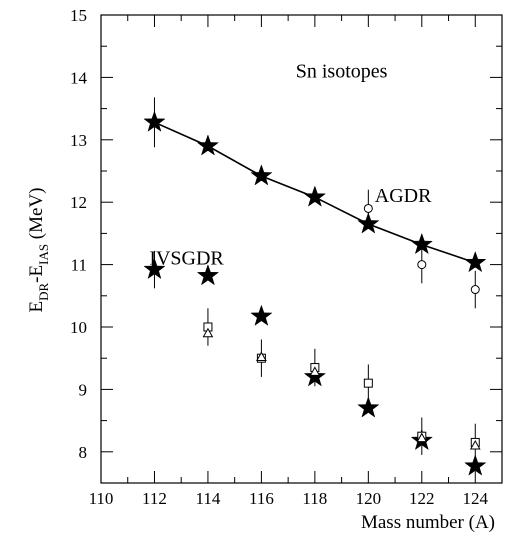 This screenshot has height=534, width=509. I want to click on x-tick-label: 116, so click(261, 498).